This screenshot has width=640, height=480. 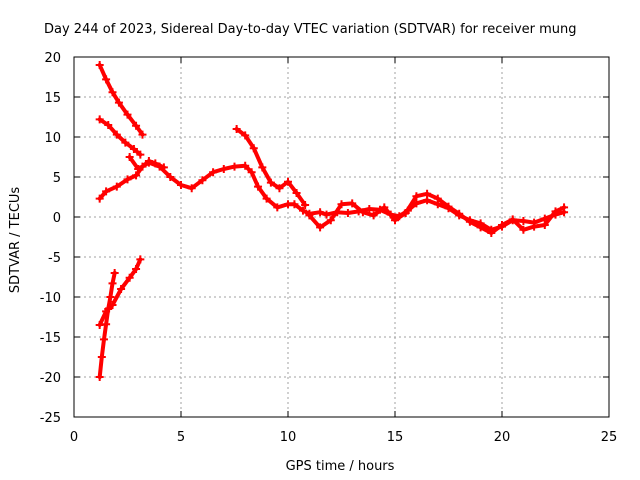 I want to click on y-tick-label: -25, so click(x=50, y=418).